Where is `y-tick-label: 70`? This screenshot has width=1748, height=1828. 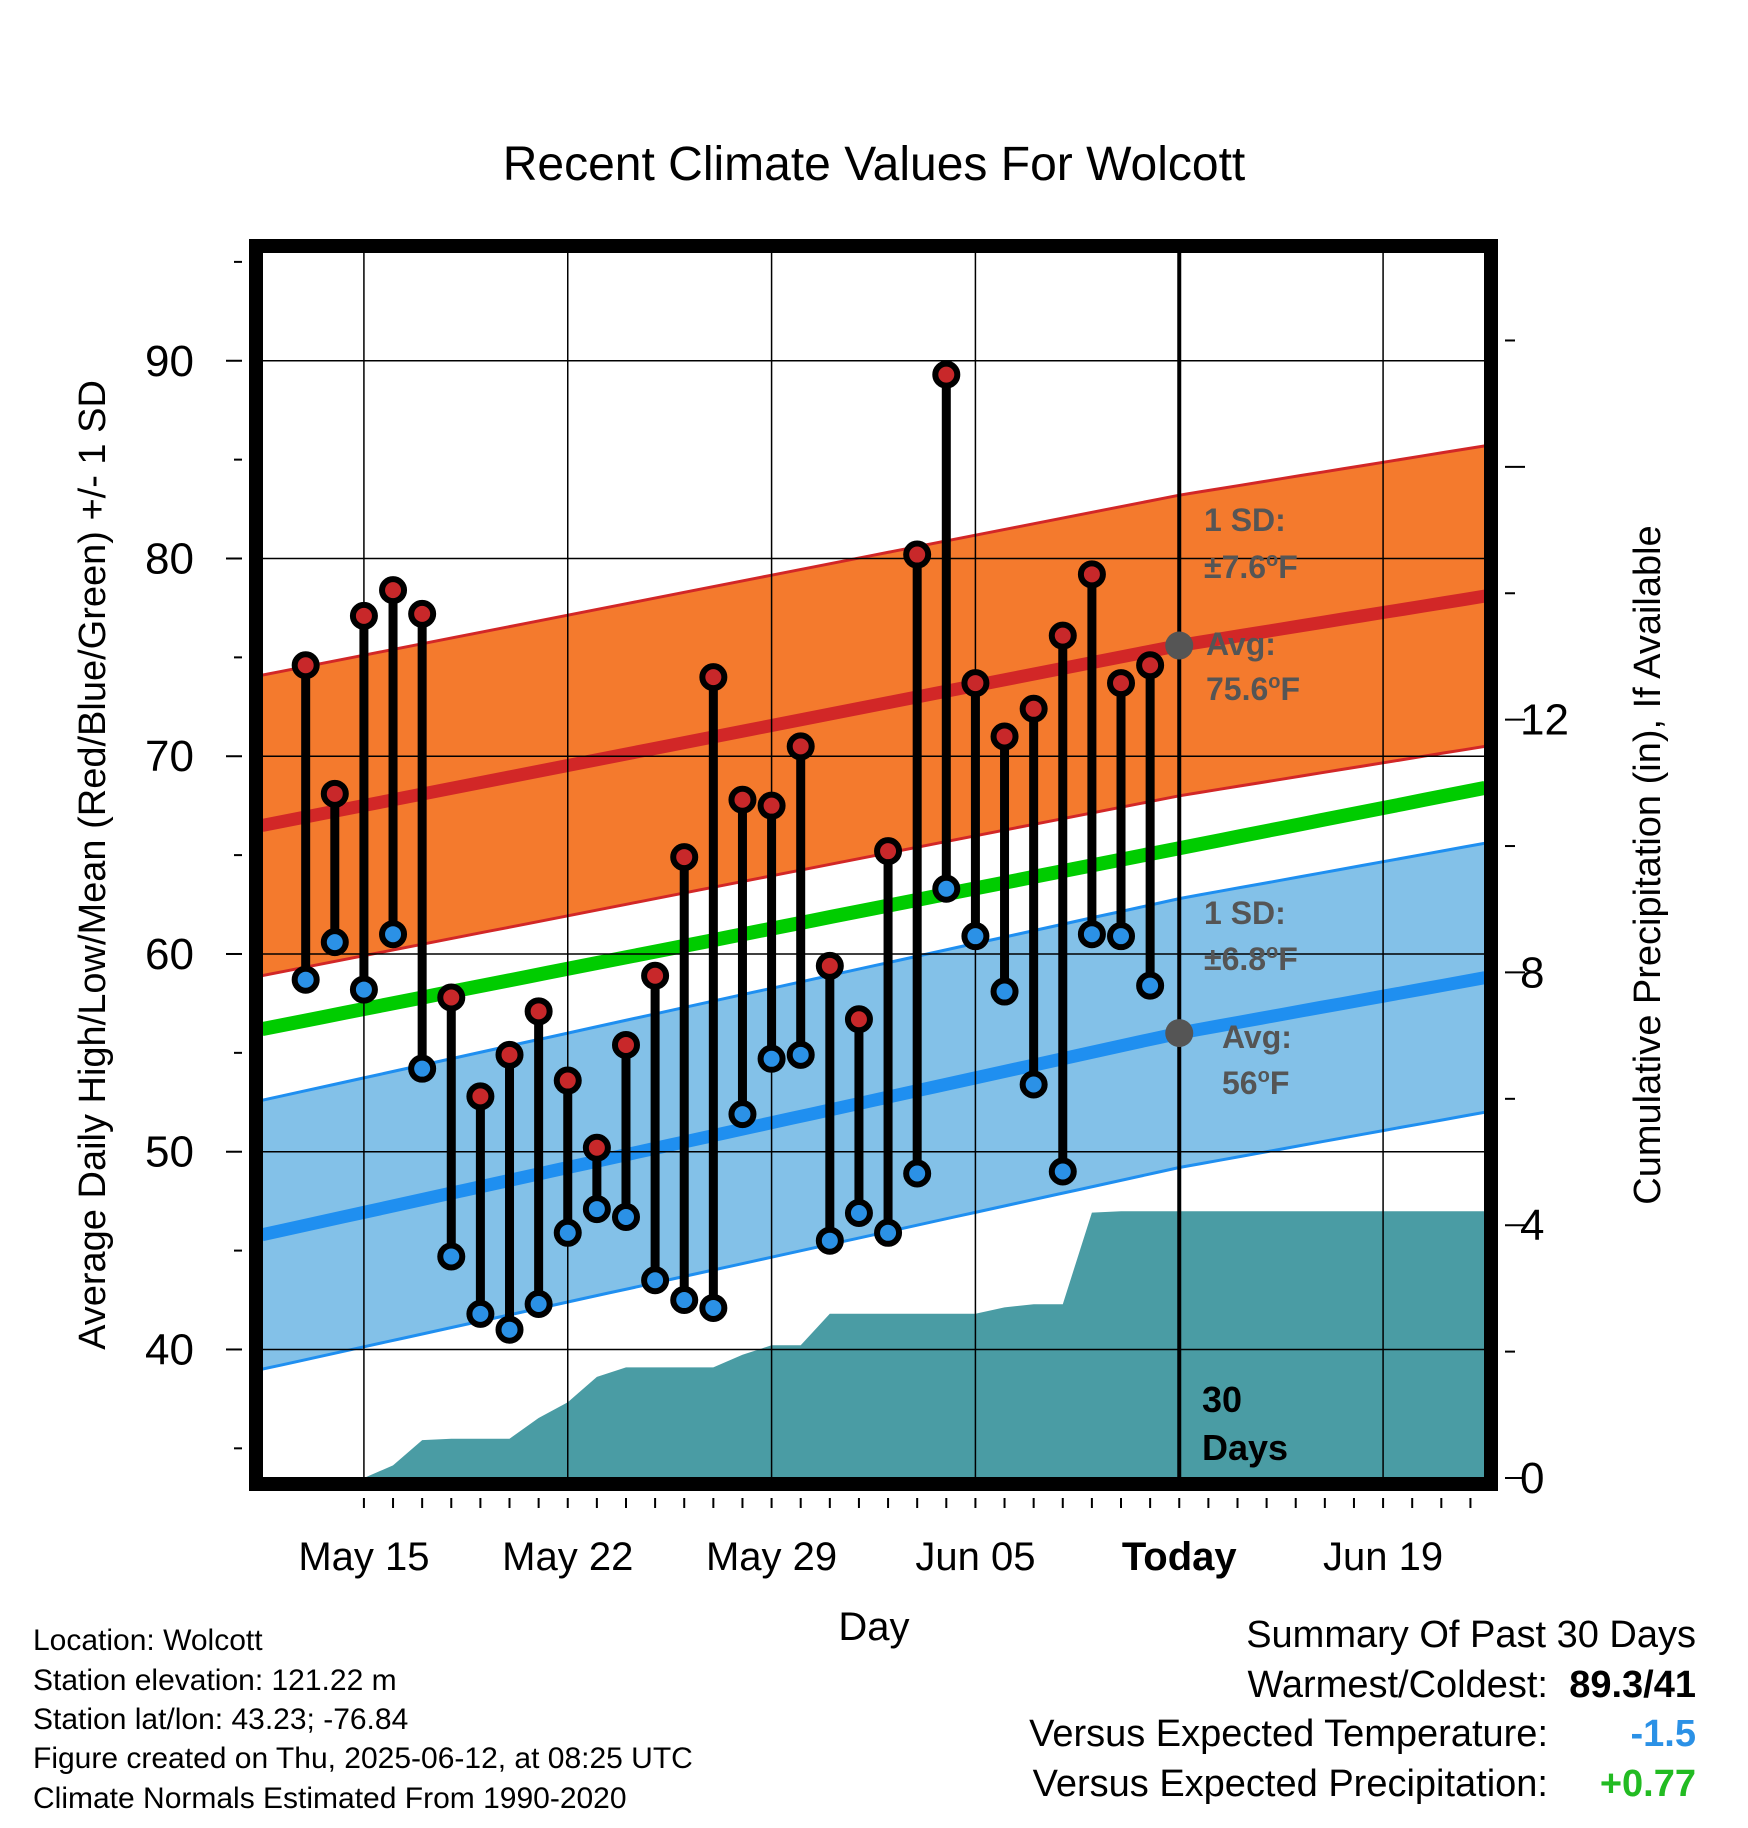
y-tick-label: 70 is located at coordinates (169, 756).